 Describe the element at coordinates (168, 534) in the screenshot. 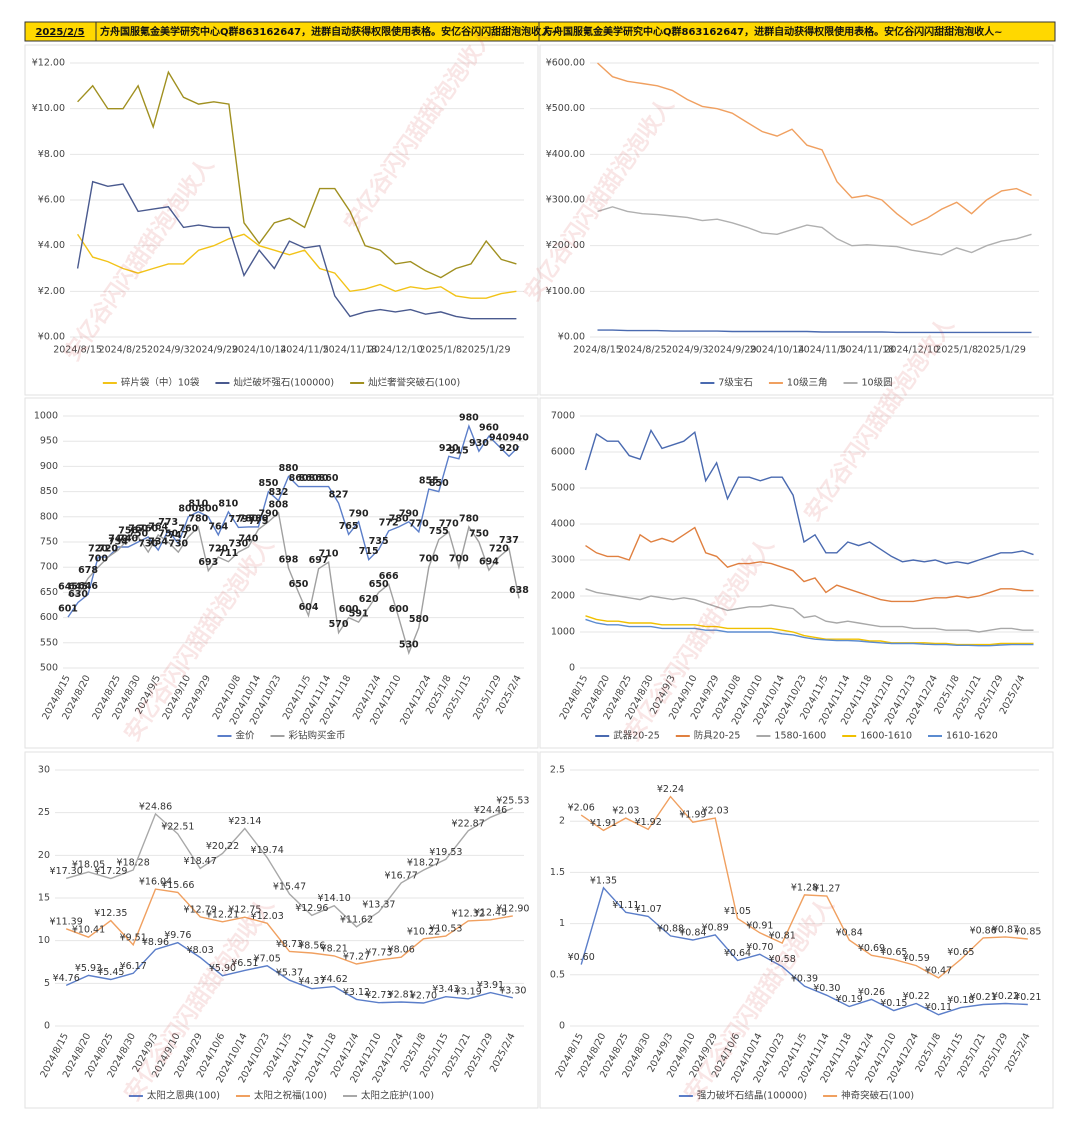

I see `data-label: 750` at that location.